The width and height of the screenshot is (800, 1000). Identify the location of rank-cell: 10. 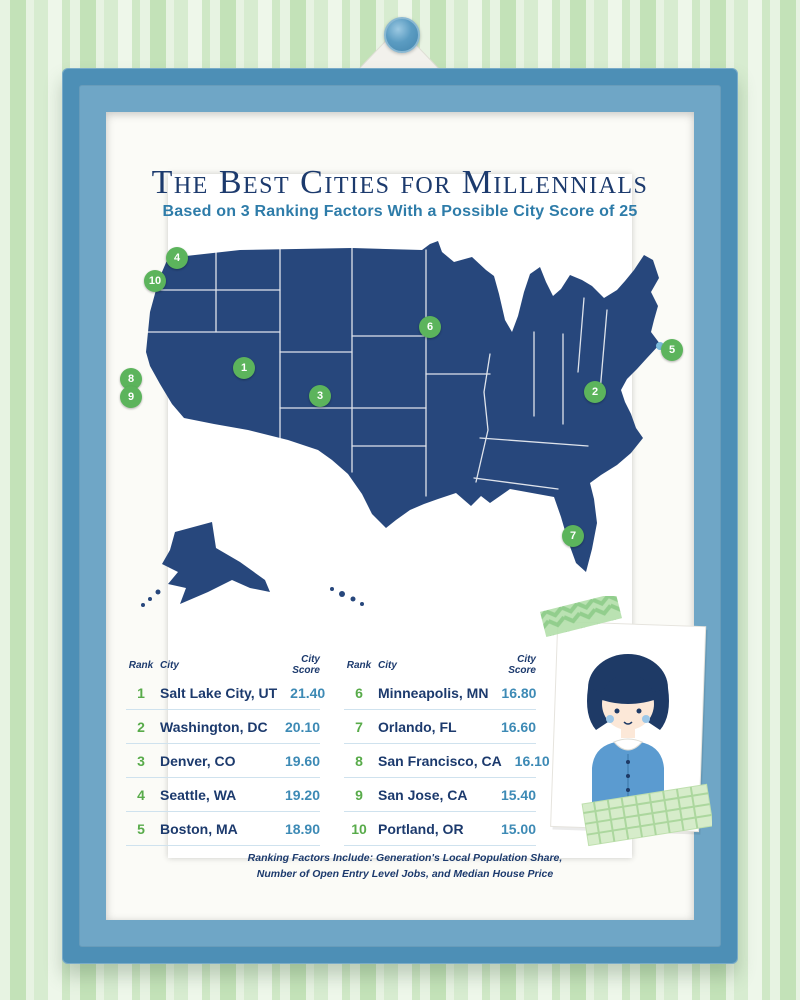
(359, 828).